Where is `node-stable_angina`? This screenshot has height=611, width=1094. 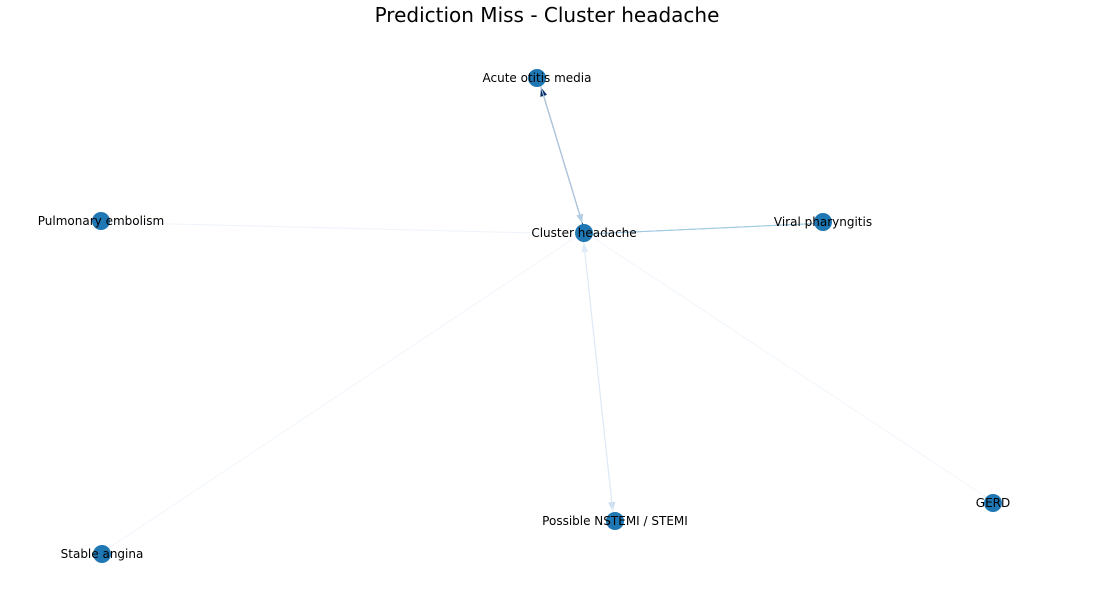
node-stable_angina is located at coordinates (102, 554).